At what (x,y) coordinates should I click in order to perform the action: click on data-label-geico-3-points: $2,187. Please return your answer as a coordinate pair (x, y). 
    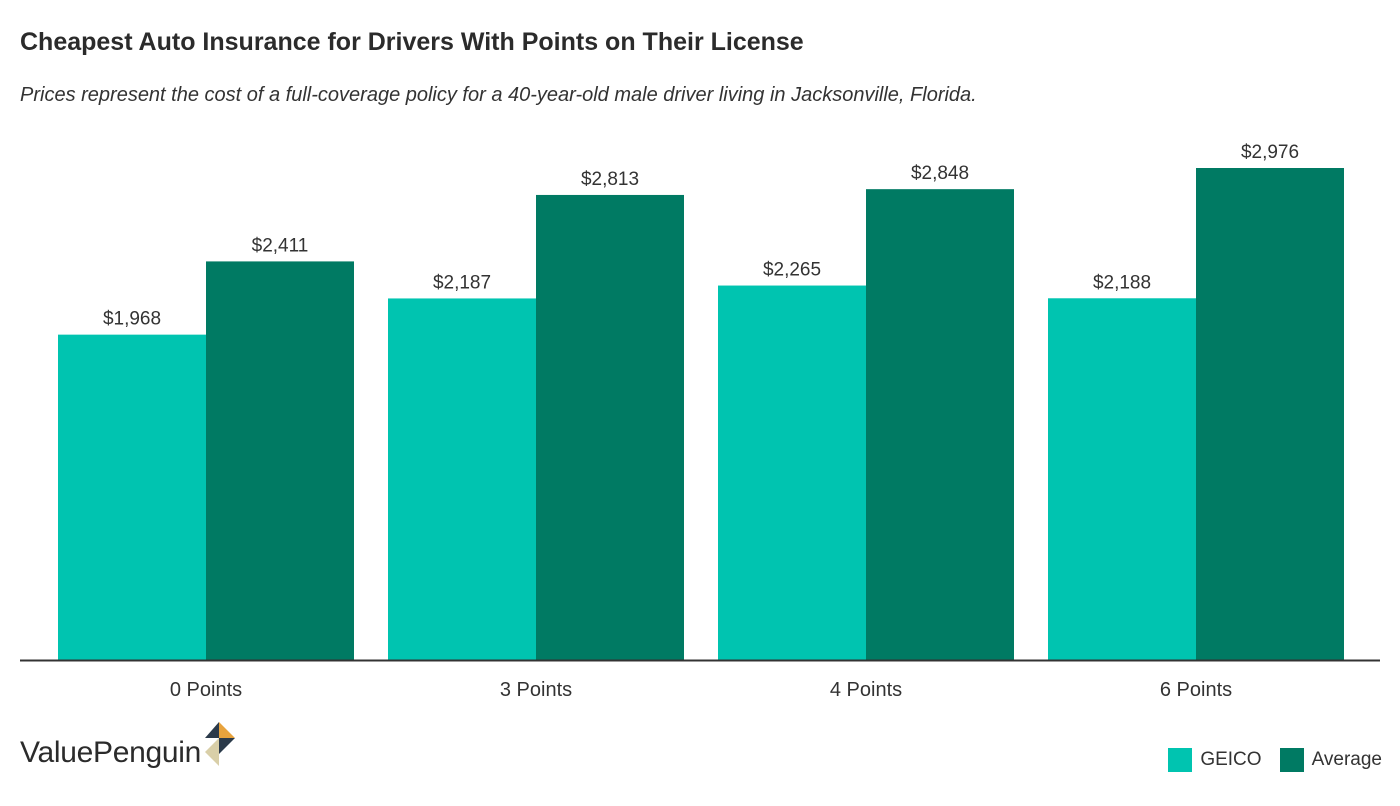
    Looking at the image, I should click on (462, 282).